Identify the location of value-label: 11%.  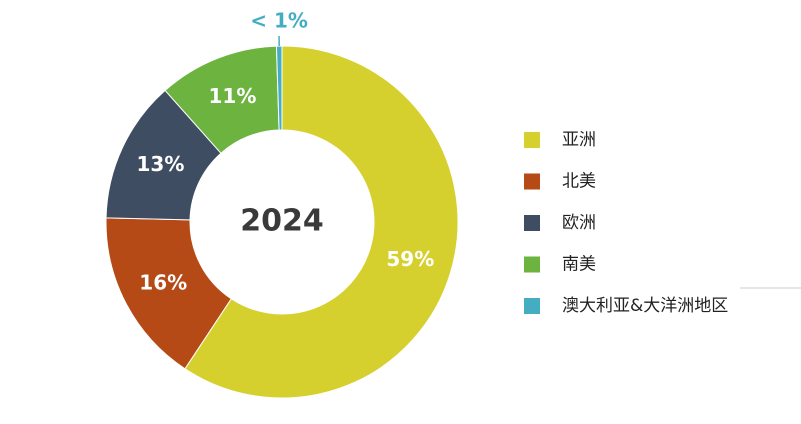
(232, 96).